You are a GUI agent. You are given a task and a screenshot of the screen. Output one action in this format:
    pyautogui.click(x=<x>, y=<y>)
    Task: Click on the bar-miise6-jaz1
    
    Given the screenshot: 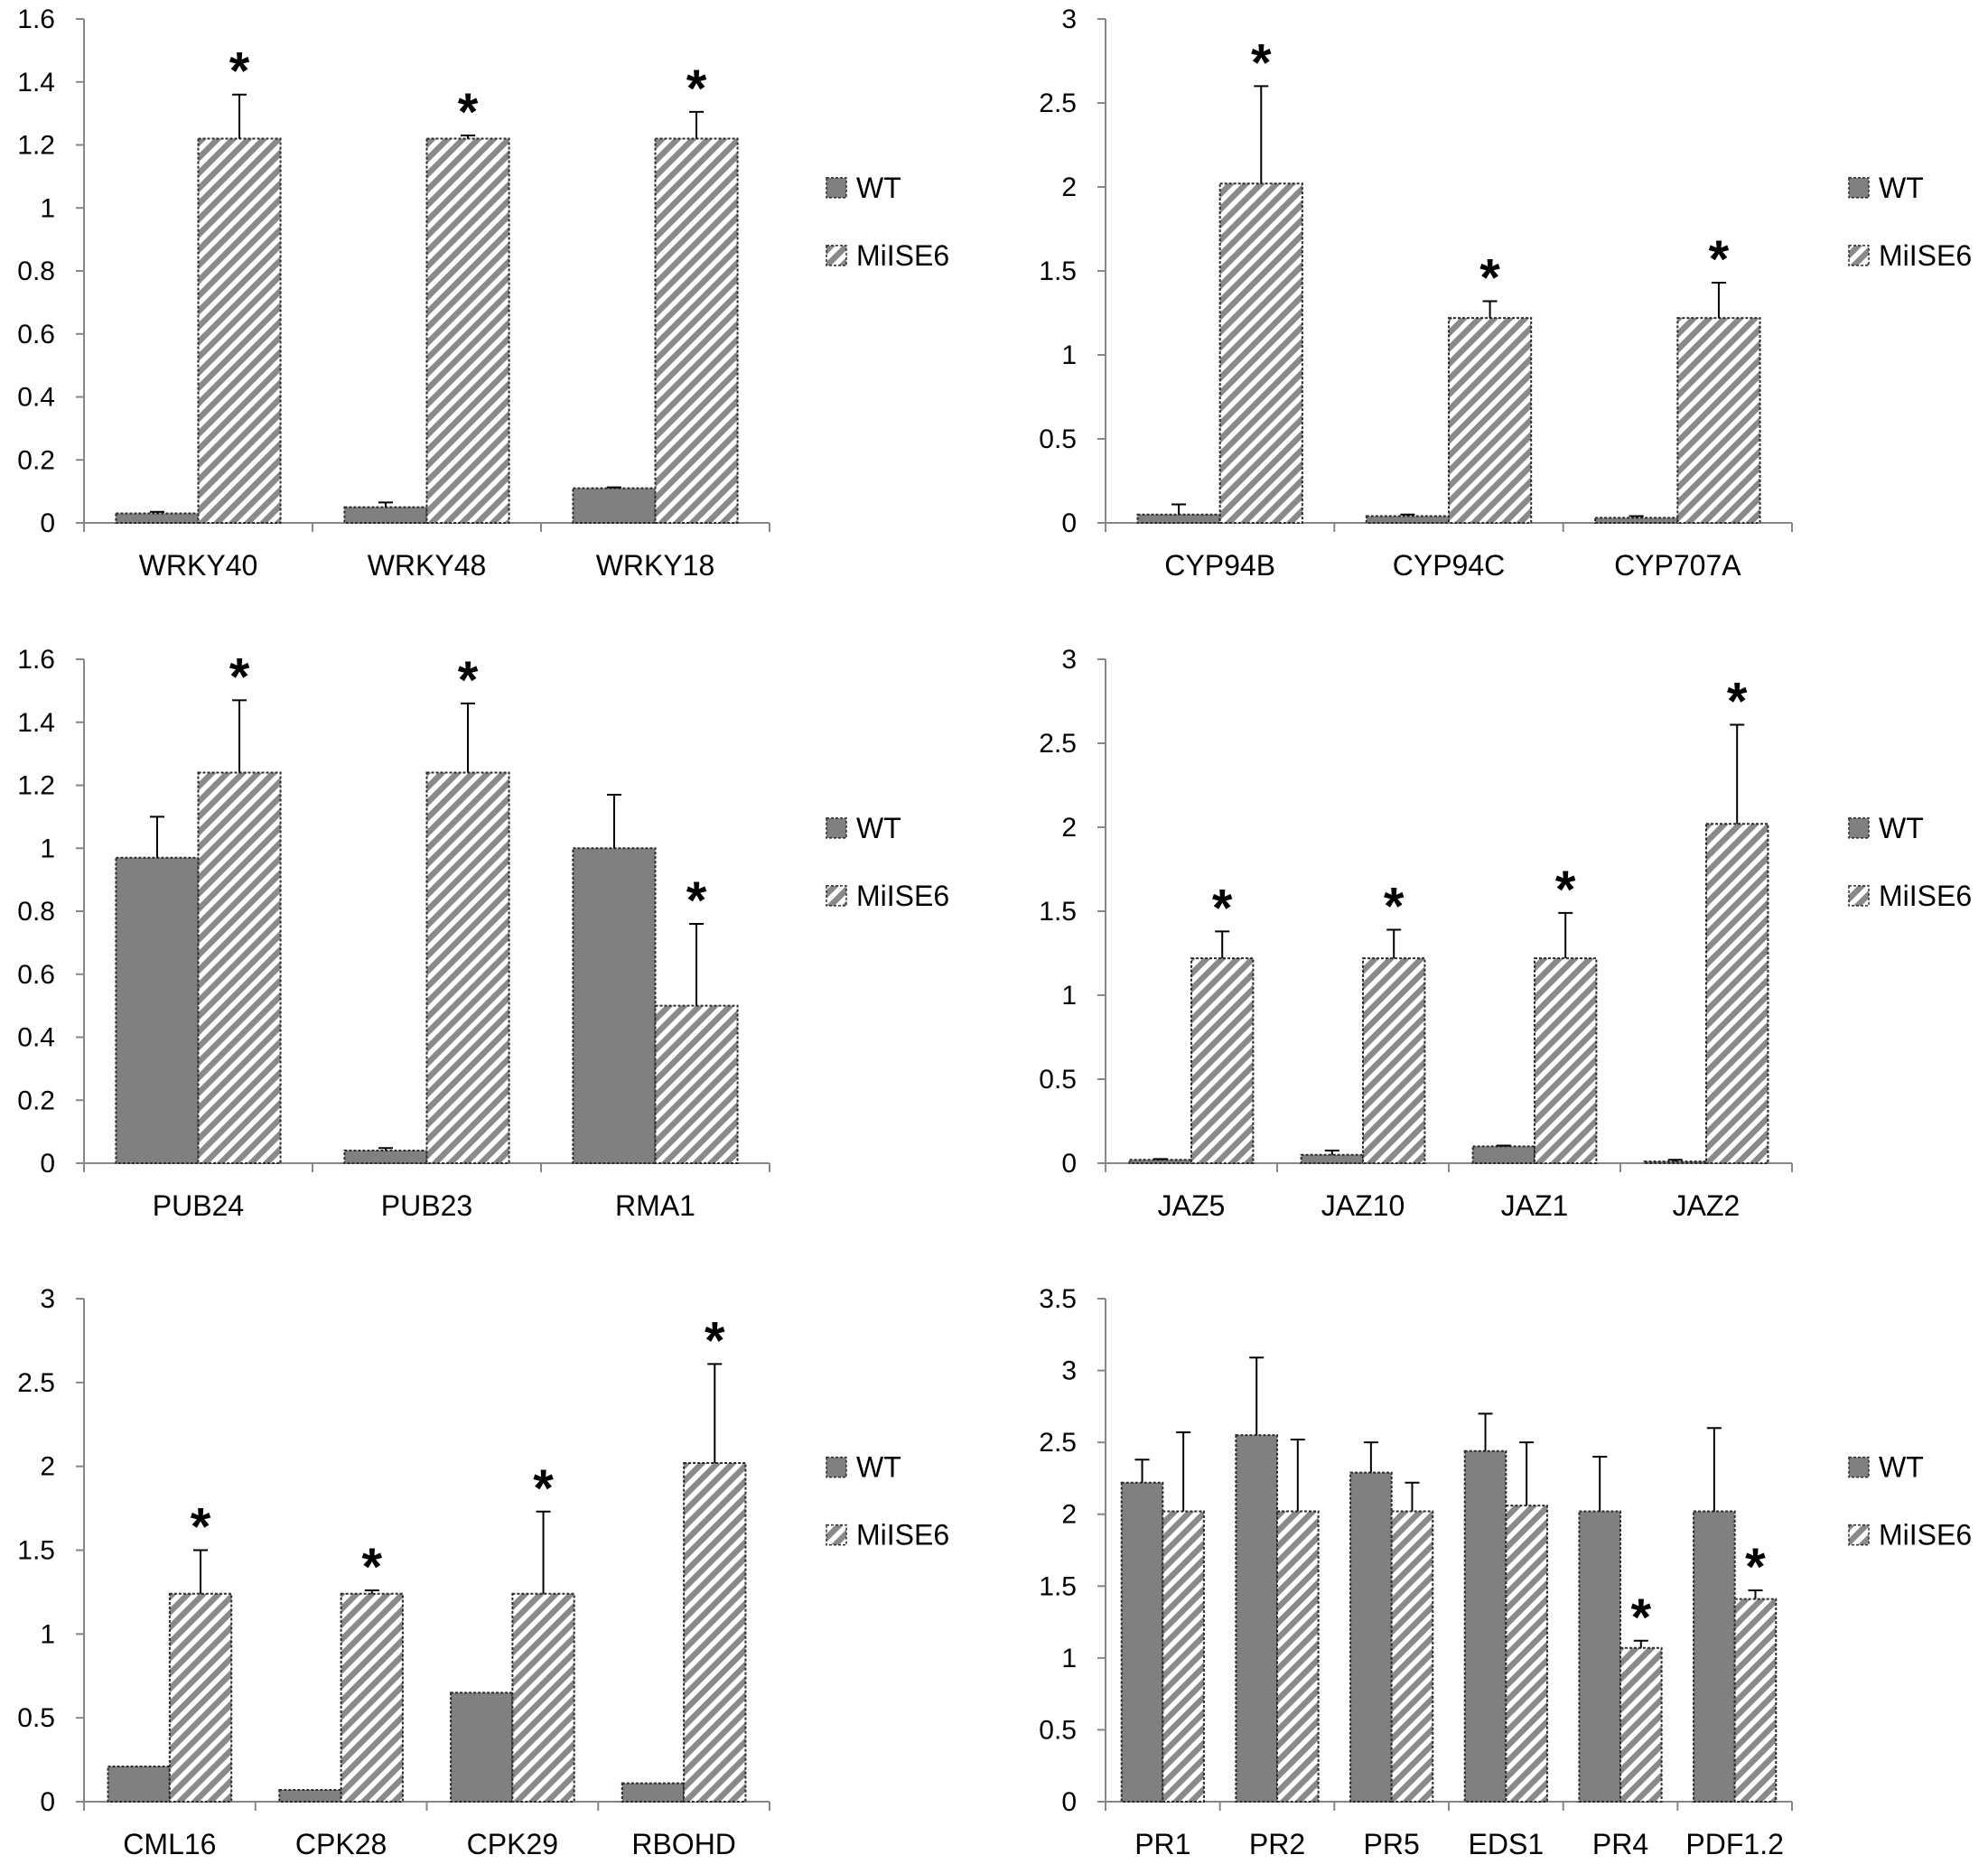 What is the action you would take?
    pyautogui.click(x=1566, y=1060)
    